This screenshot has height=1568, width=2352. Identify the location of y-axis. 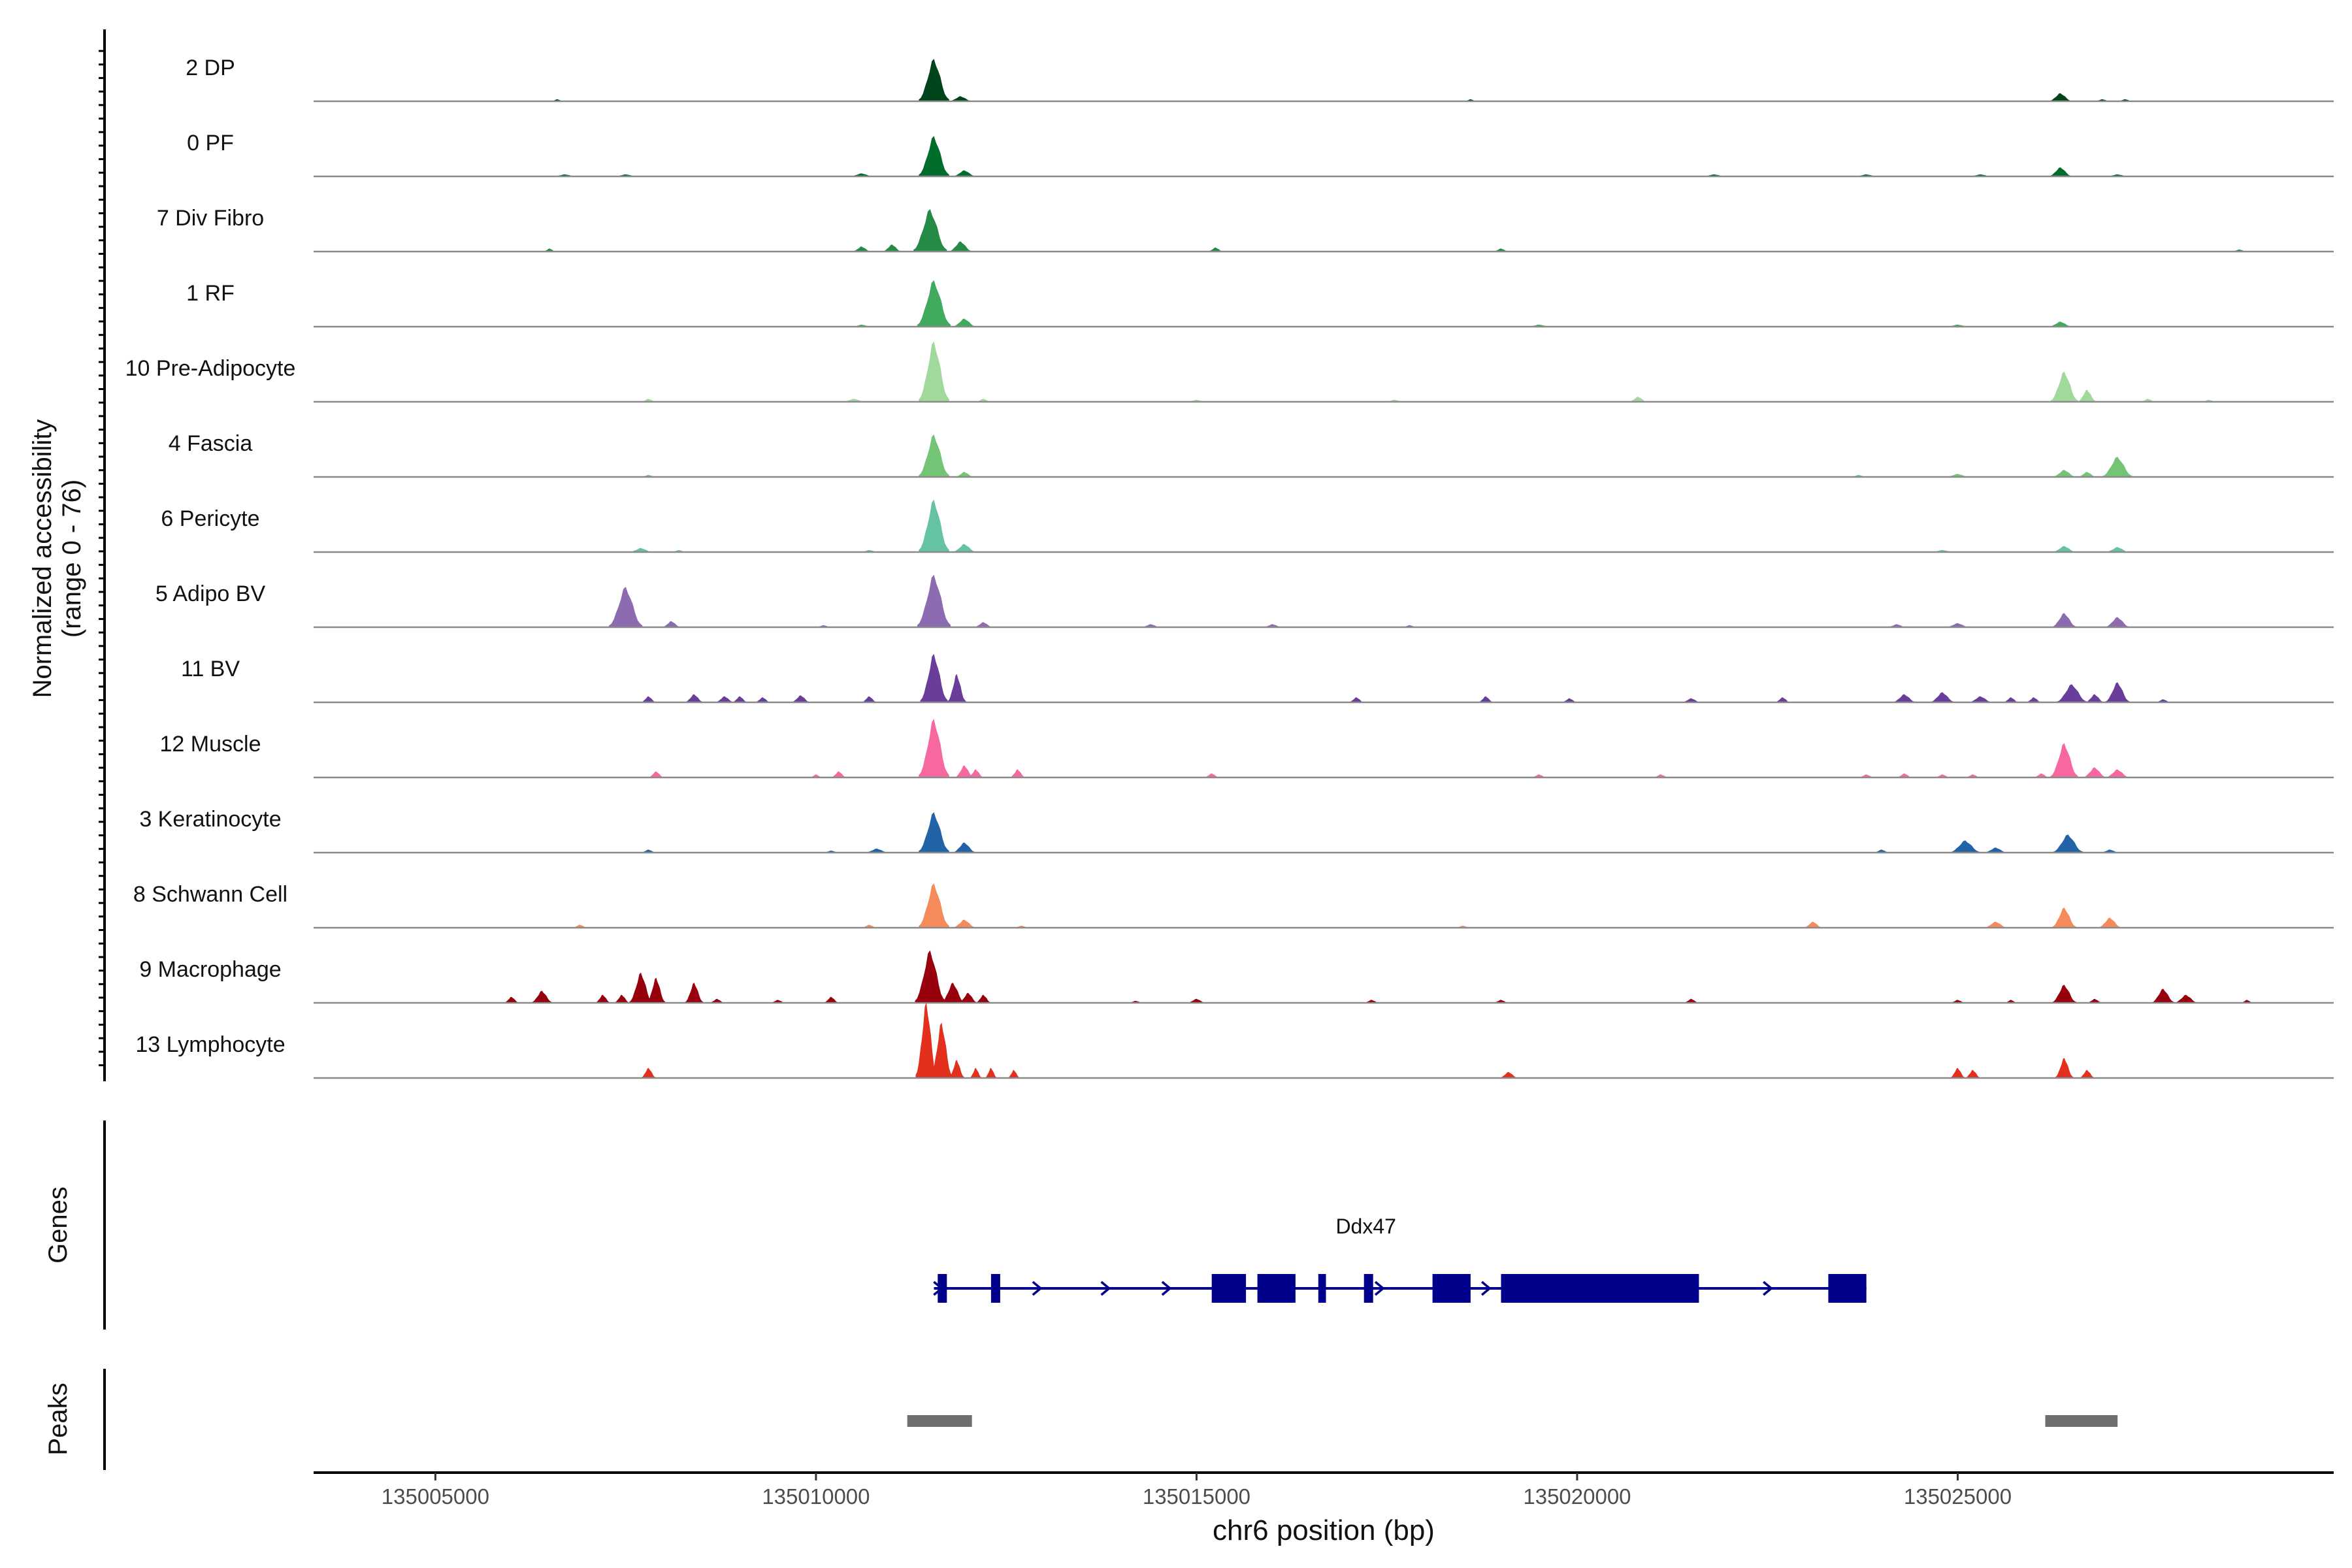
(102, 555).